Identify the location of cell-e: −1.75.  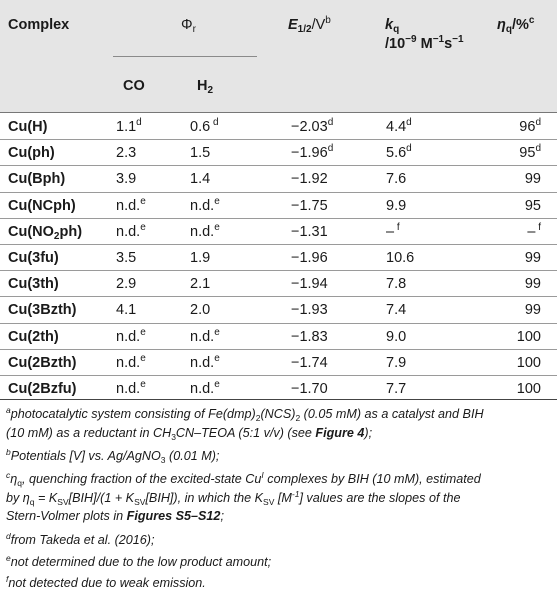
(309, 205).